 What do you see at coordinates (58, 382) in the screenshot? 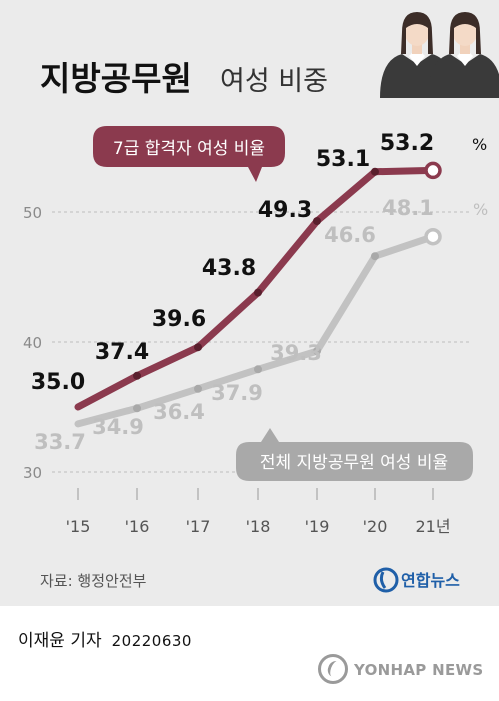
I see `data-label-7th-grade: 35.0` at bounding box center [58, 382].